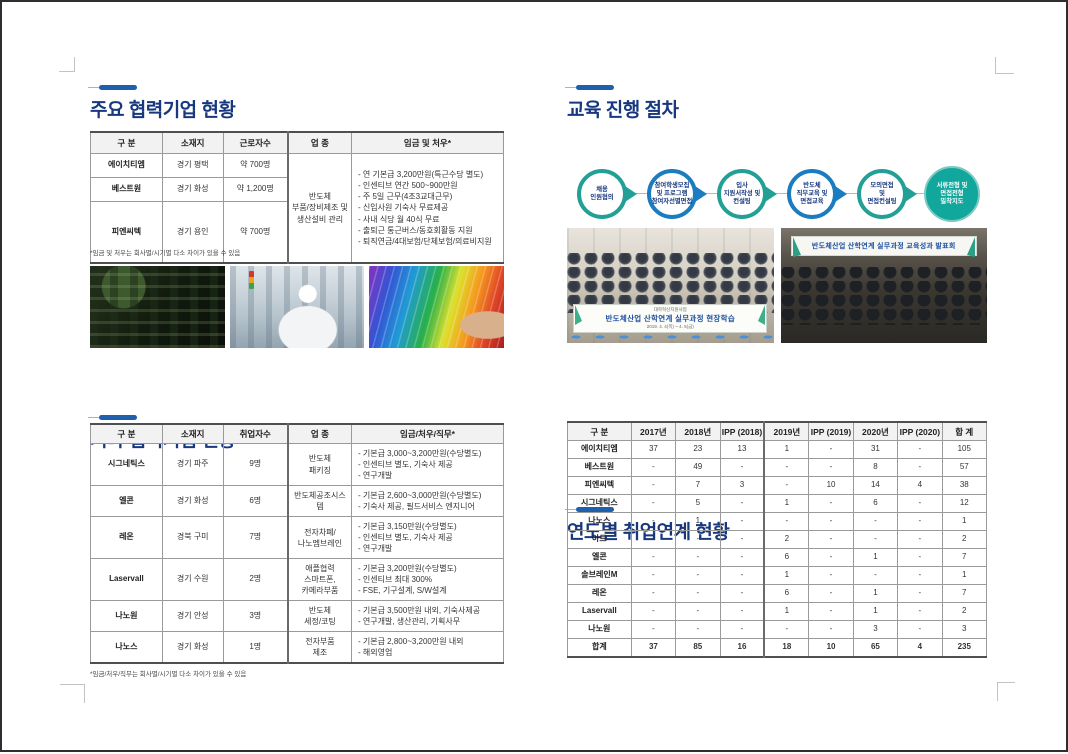 This screenshot has height=754, width=1068. What do you see at coordinates (599, 467) in the screenshot?
I see `row-label: 베스트원` at bounding box center [599, 467].